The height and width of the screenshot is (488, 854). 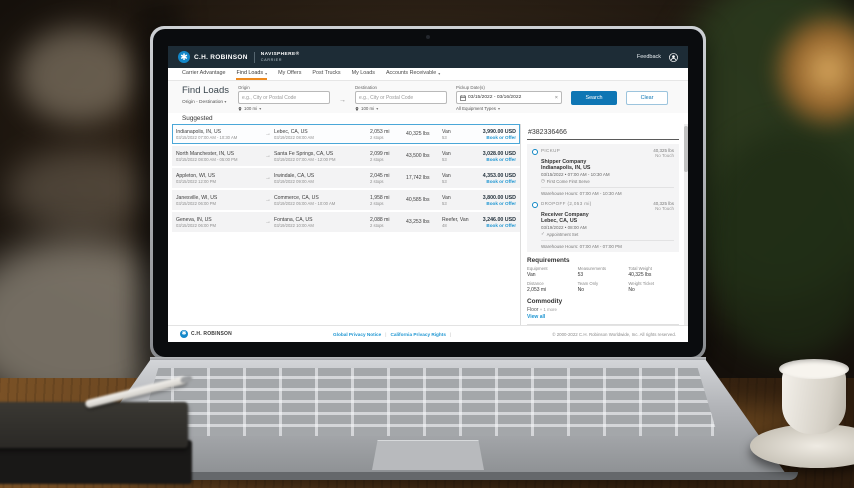 I want to click on miles: 2,099 mi, so click(x=380, y=153).